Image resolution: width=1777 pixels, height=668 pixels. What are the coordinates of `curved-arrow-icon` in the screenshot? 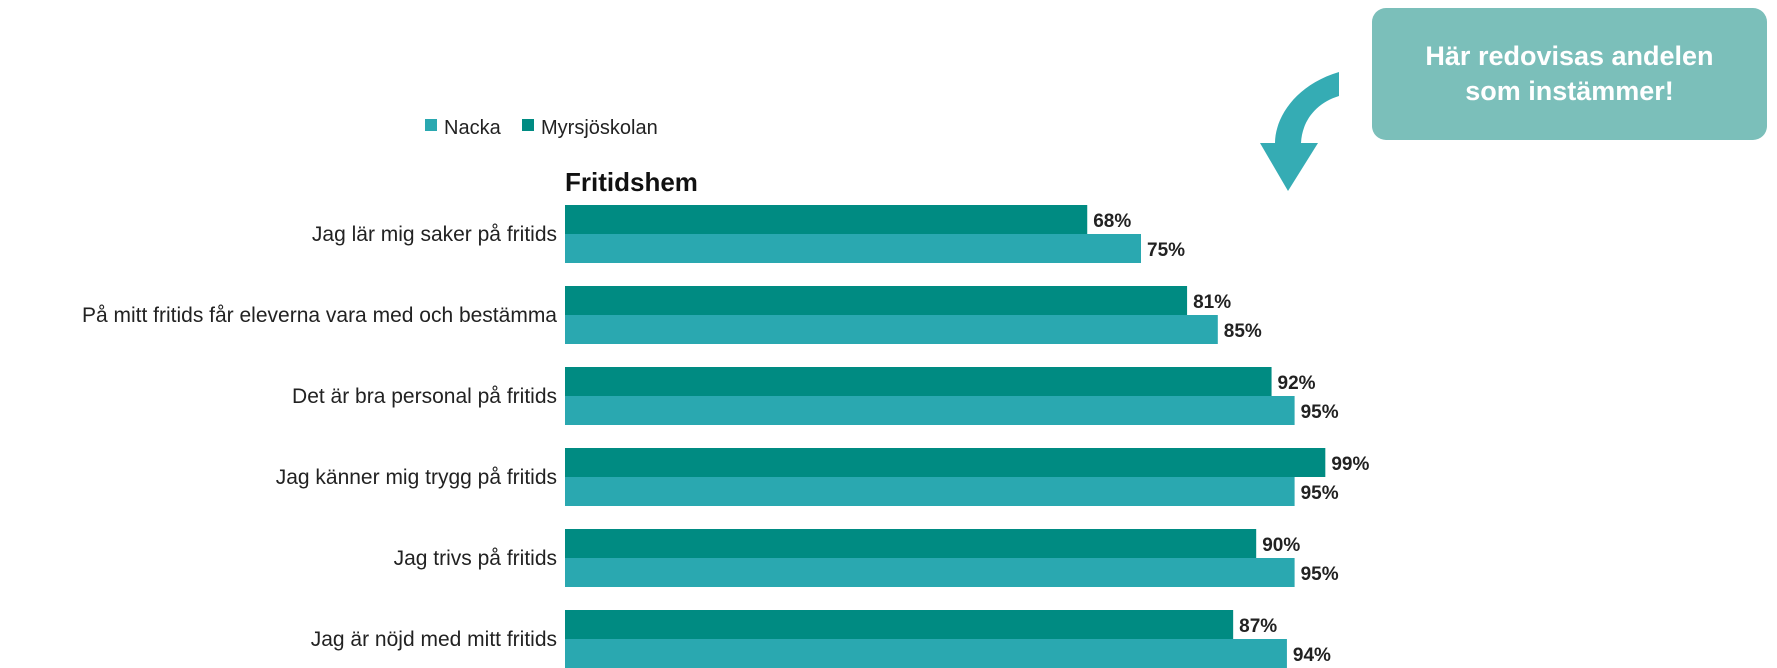 It's located at (1299, 131).